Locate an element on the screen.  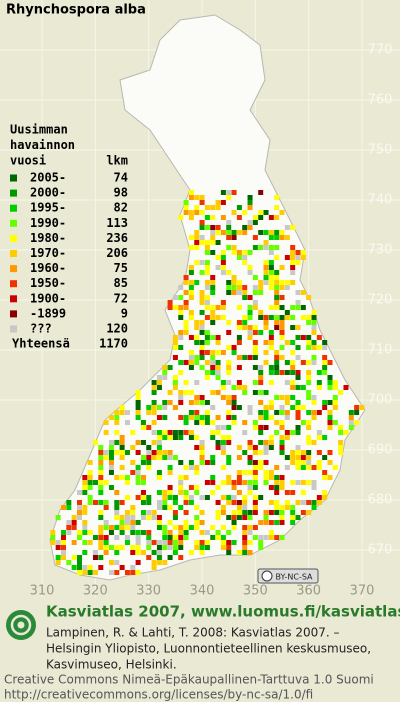
legend-label: 1950- is located at coordinates (48, 283).